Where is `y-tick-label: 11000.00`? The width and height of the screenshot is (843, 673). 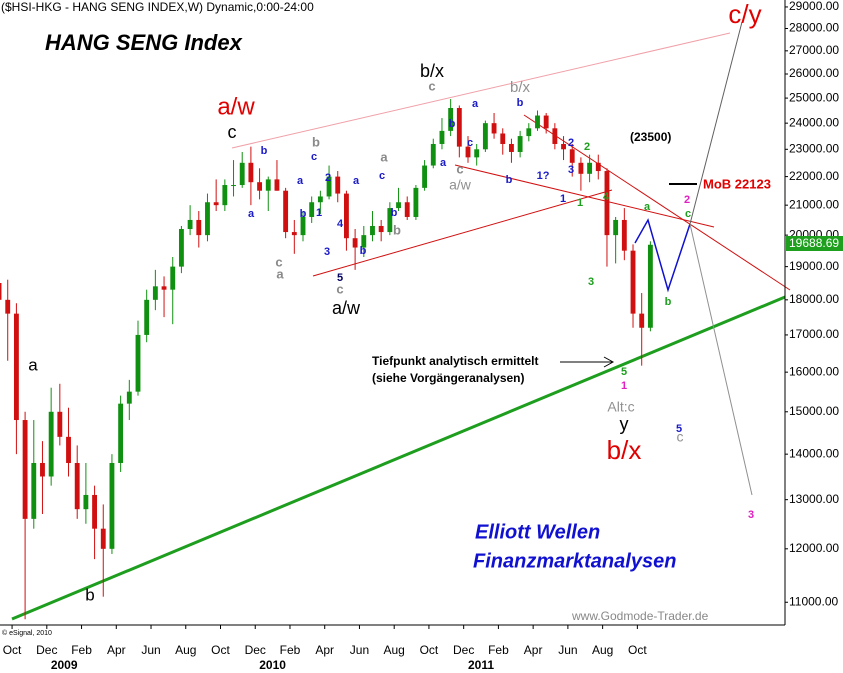 y-tick-label: 11000.00 is located at coordinates (813, 601).